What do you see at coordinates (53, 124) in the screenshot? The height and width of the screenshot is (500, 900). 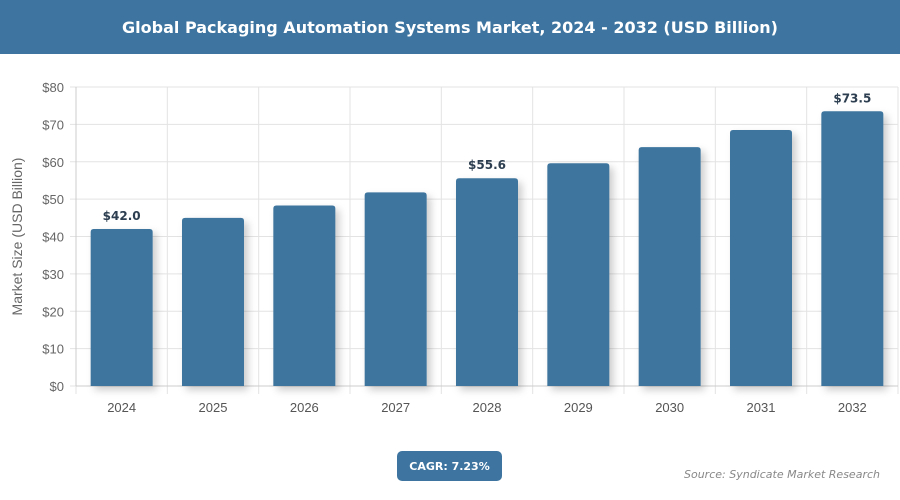 I see `y-tick-label: $70` at bounding box center [53, 124].